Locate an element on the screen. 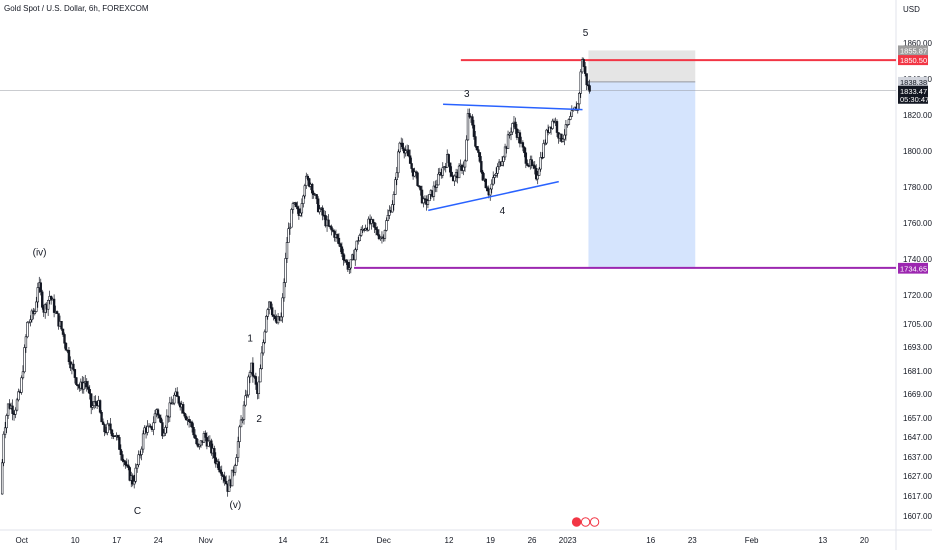 The width and height of the screenshot is (932, 550). y-tick-label: 1657.00 is located at coordinates (917, 418).